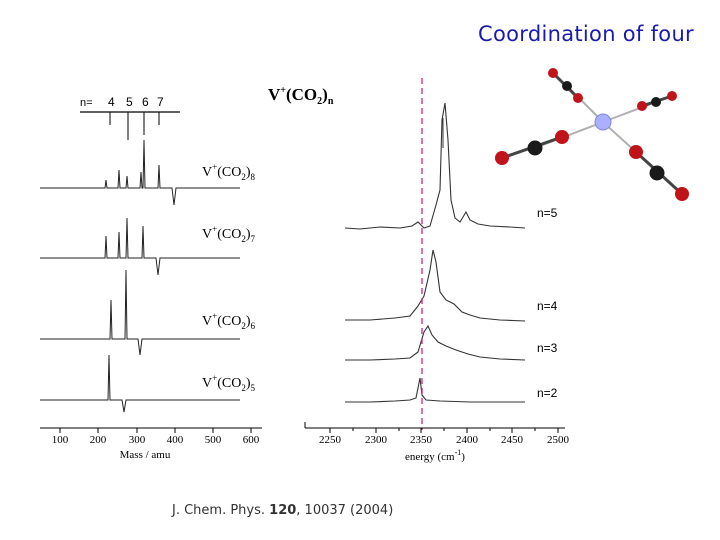 The width and height of the screenshot is (720, 540). I want to click on mass-x-label: Mass / amu, so click(145, 455).